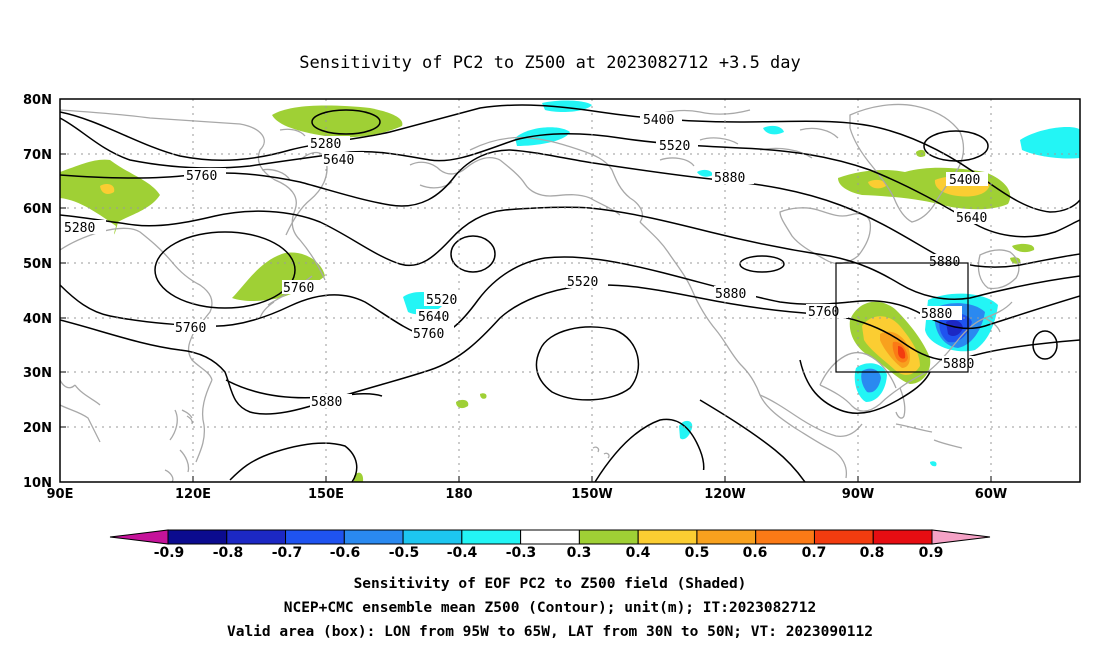 The height and width of the screenshot is (650, 1100). Describe the element at coordinates (916, 356) in the screenshot. I see `coastline-north-america-east` at that location.